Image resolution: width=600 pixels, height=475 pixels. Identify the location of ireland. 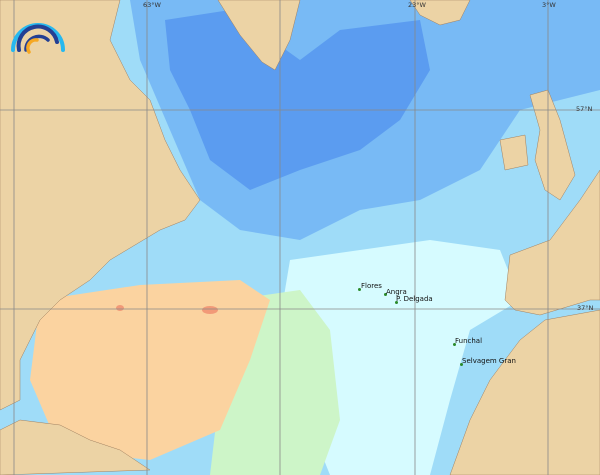
(514, 152).